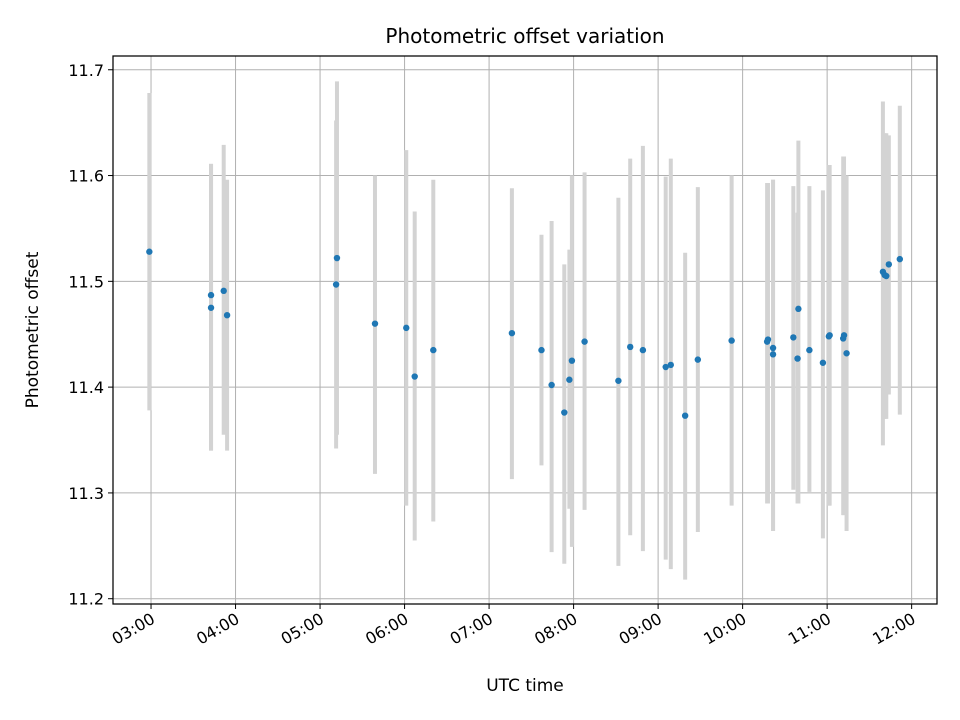 The height and width of the screenshot is (720, 960). I want to click on y-tick-label: 11.6, so click(86, 176).